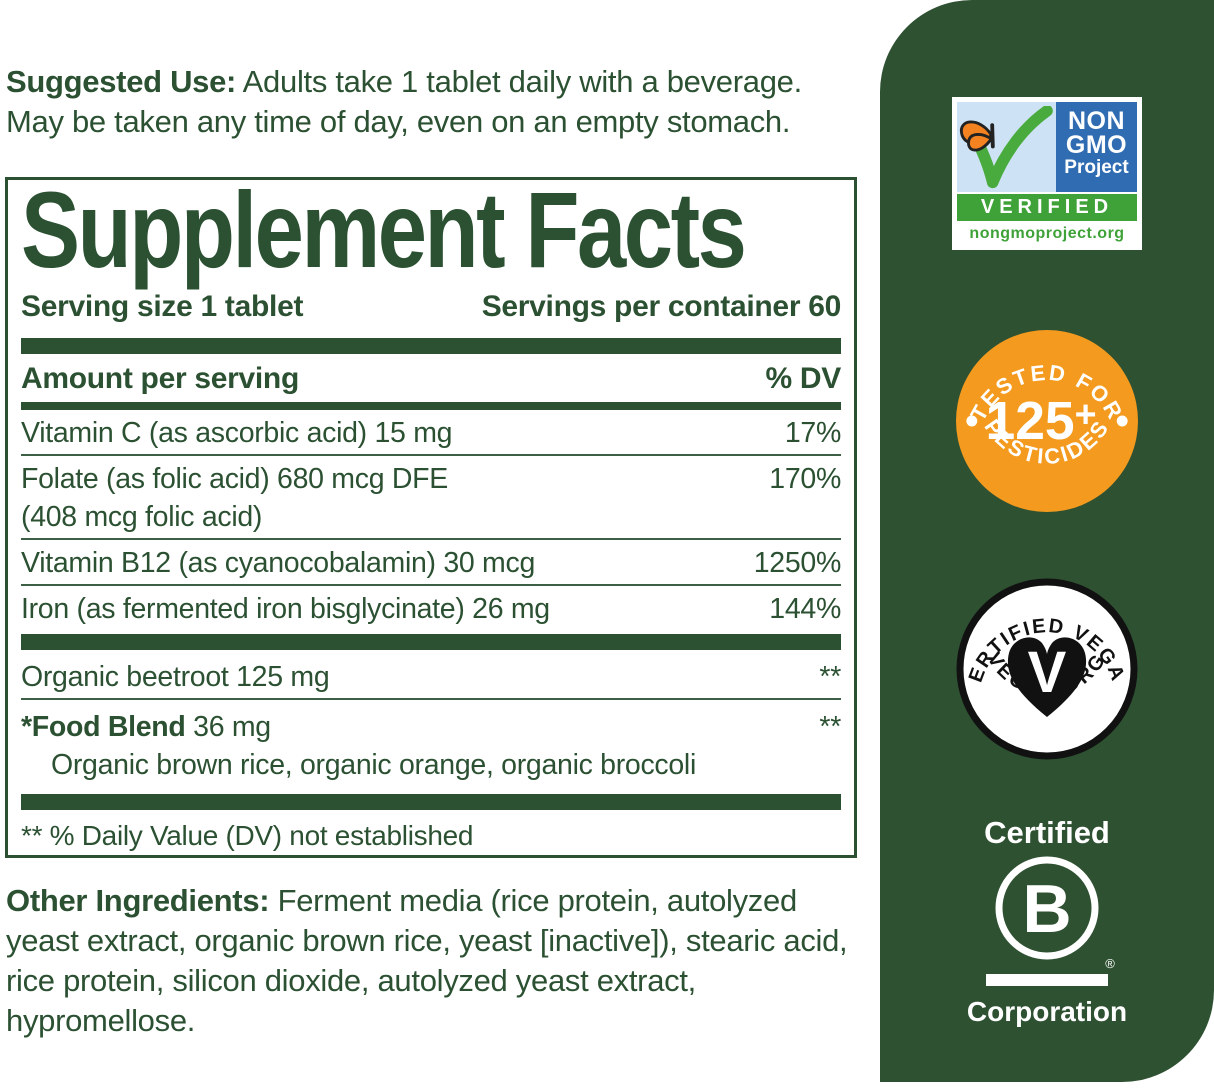 The width and height of the screenshot is (1214, 1089). I want to click on non-gmo-url: nongmoproject.org, so click(1047, 233).